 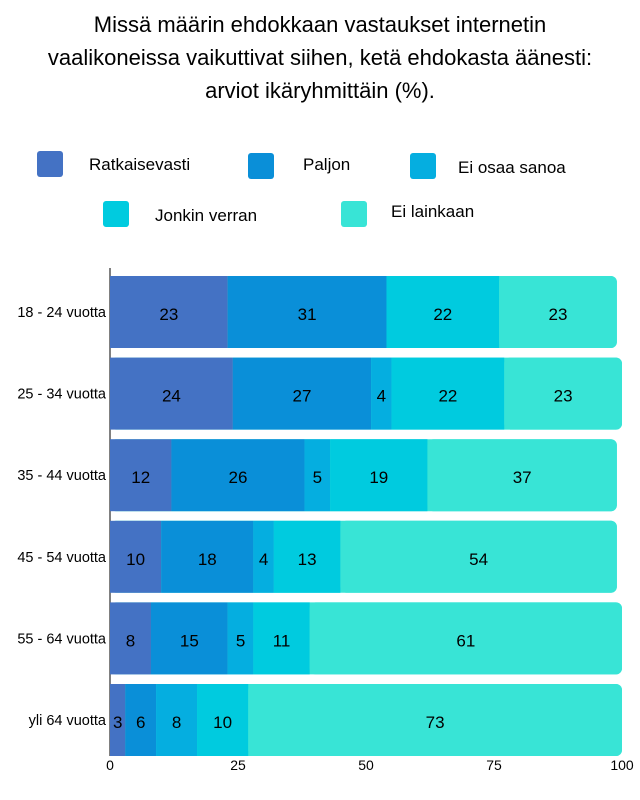 I want to click on bar-value-label: 11, so click(x=282, y=640).